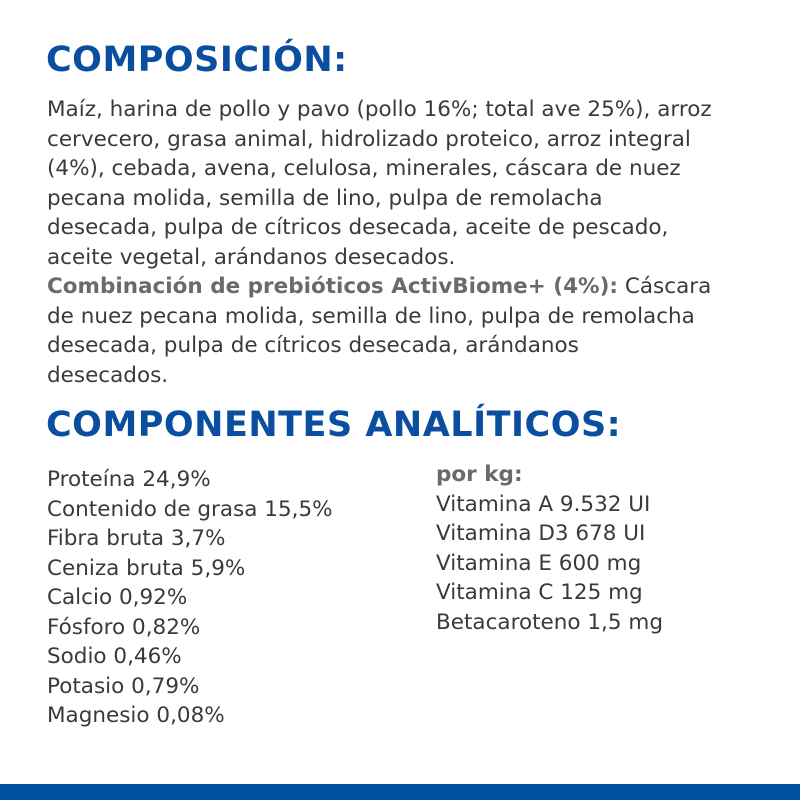  Describe the element at coordinates (146, 568) in the screenshot. I see `list-item: Ceniza bruta 5,9%` at that location.